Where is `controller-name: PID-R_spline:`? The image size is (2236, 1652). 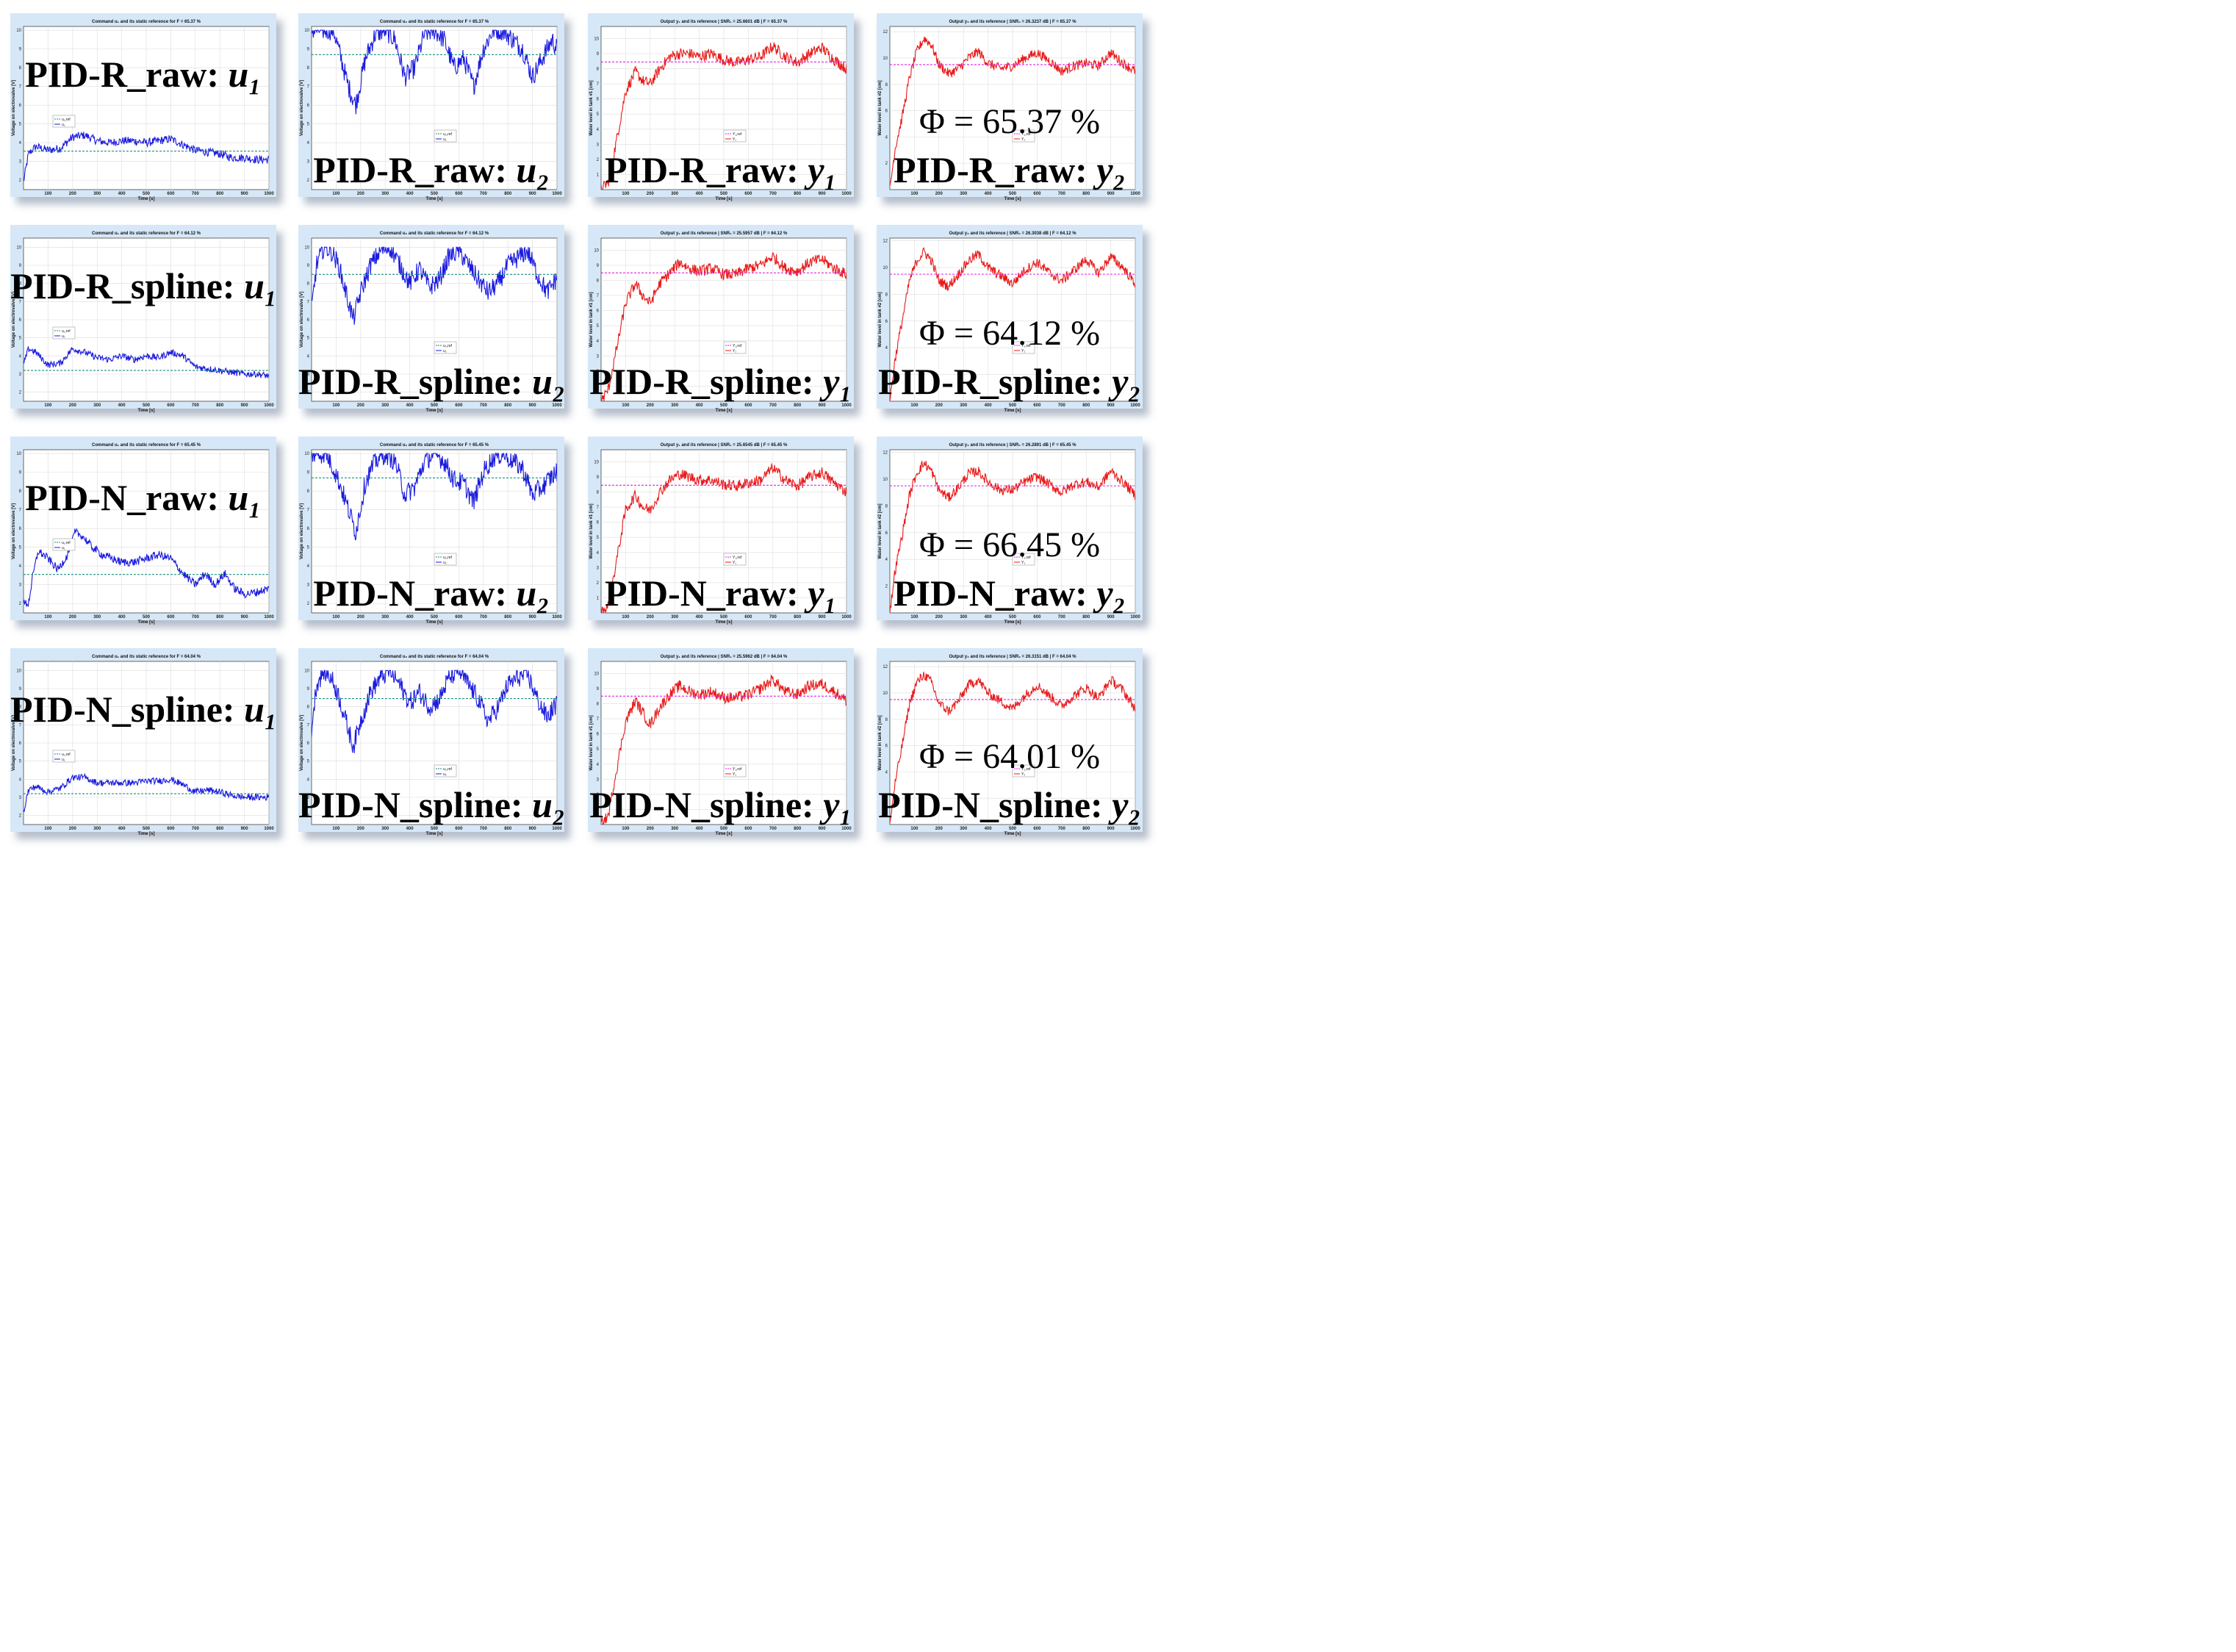
controller-name: PID-R_spline: is located at coordinates (128, 285).